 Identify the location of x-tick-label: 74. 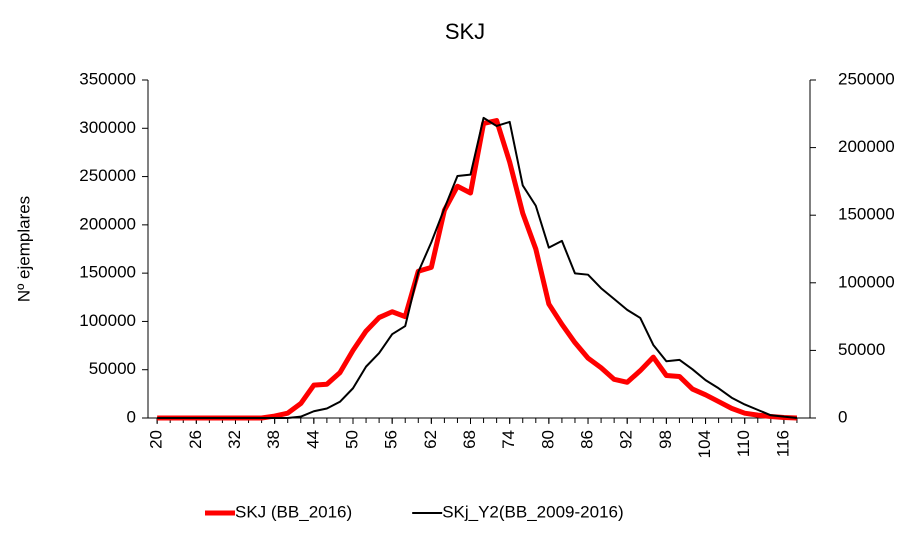
(508, 439).